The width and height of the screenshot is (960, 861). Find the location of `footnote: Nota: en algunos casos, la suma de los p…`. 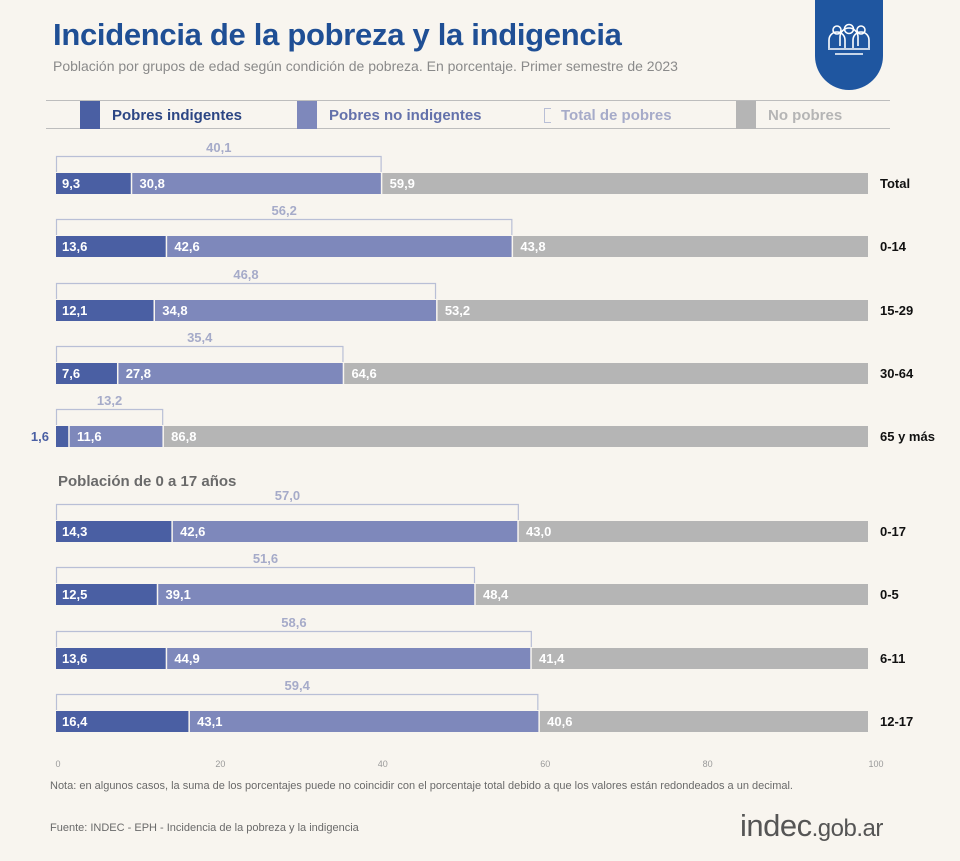

footnote: Nota: en algunos casos, la suma de los p… is located at coordinates (421, 786).